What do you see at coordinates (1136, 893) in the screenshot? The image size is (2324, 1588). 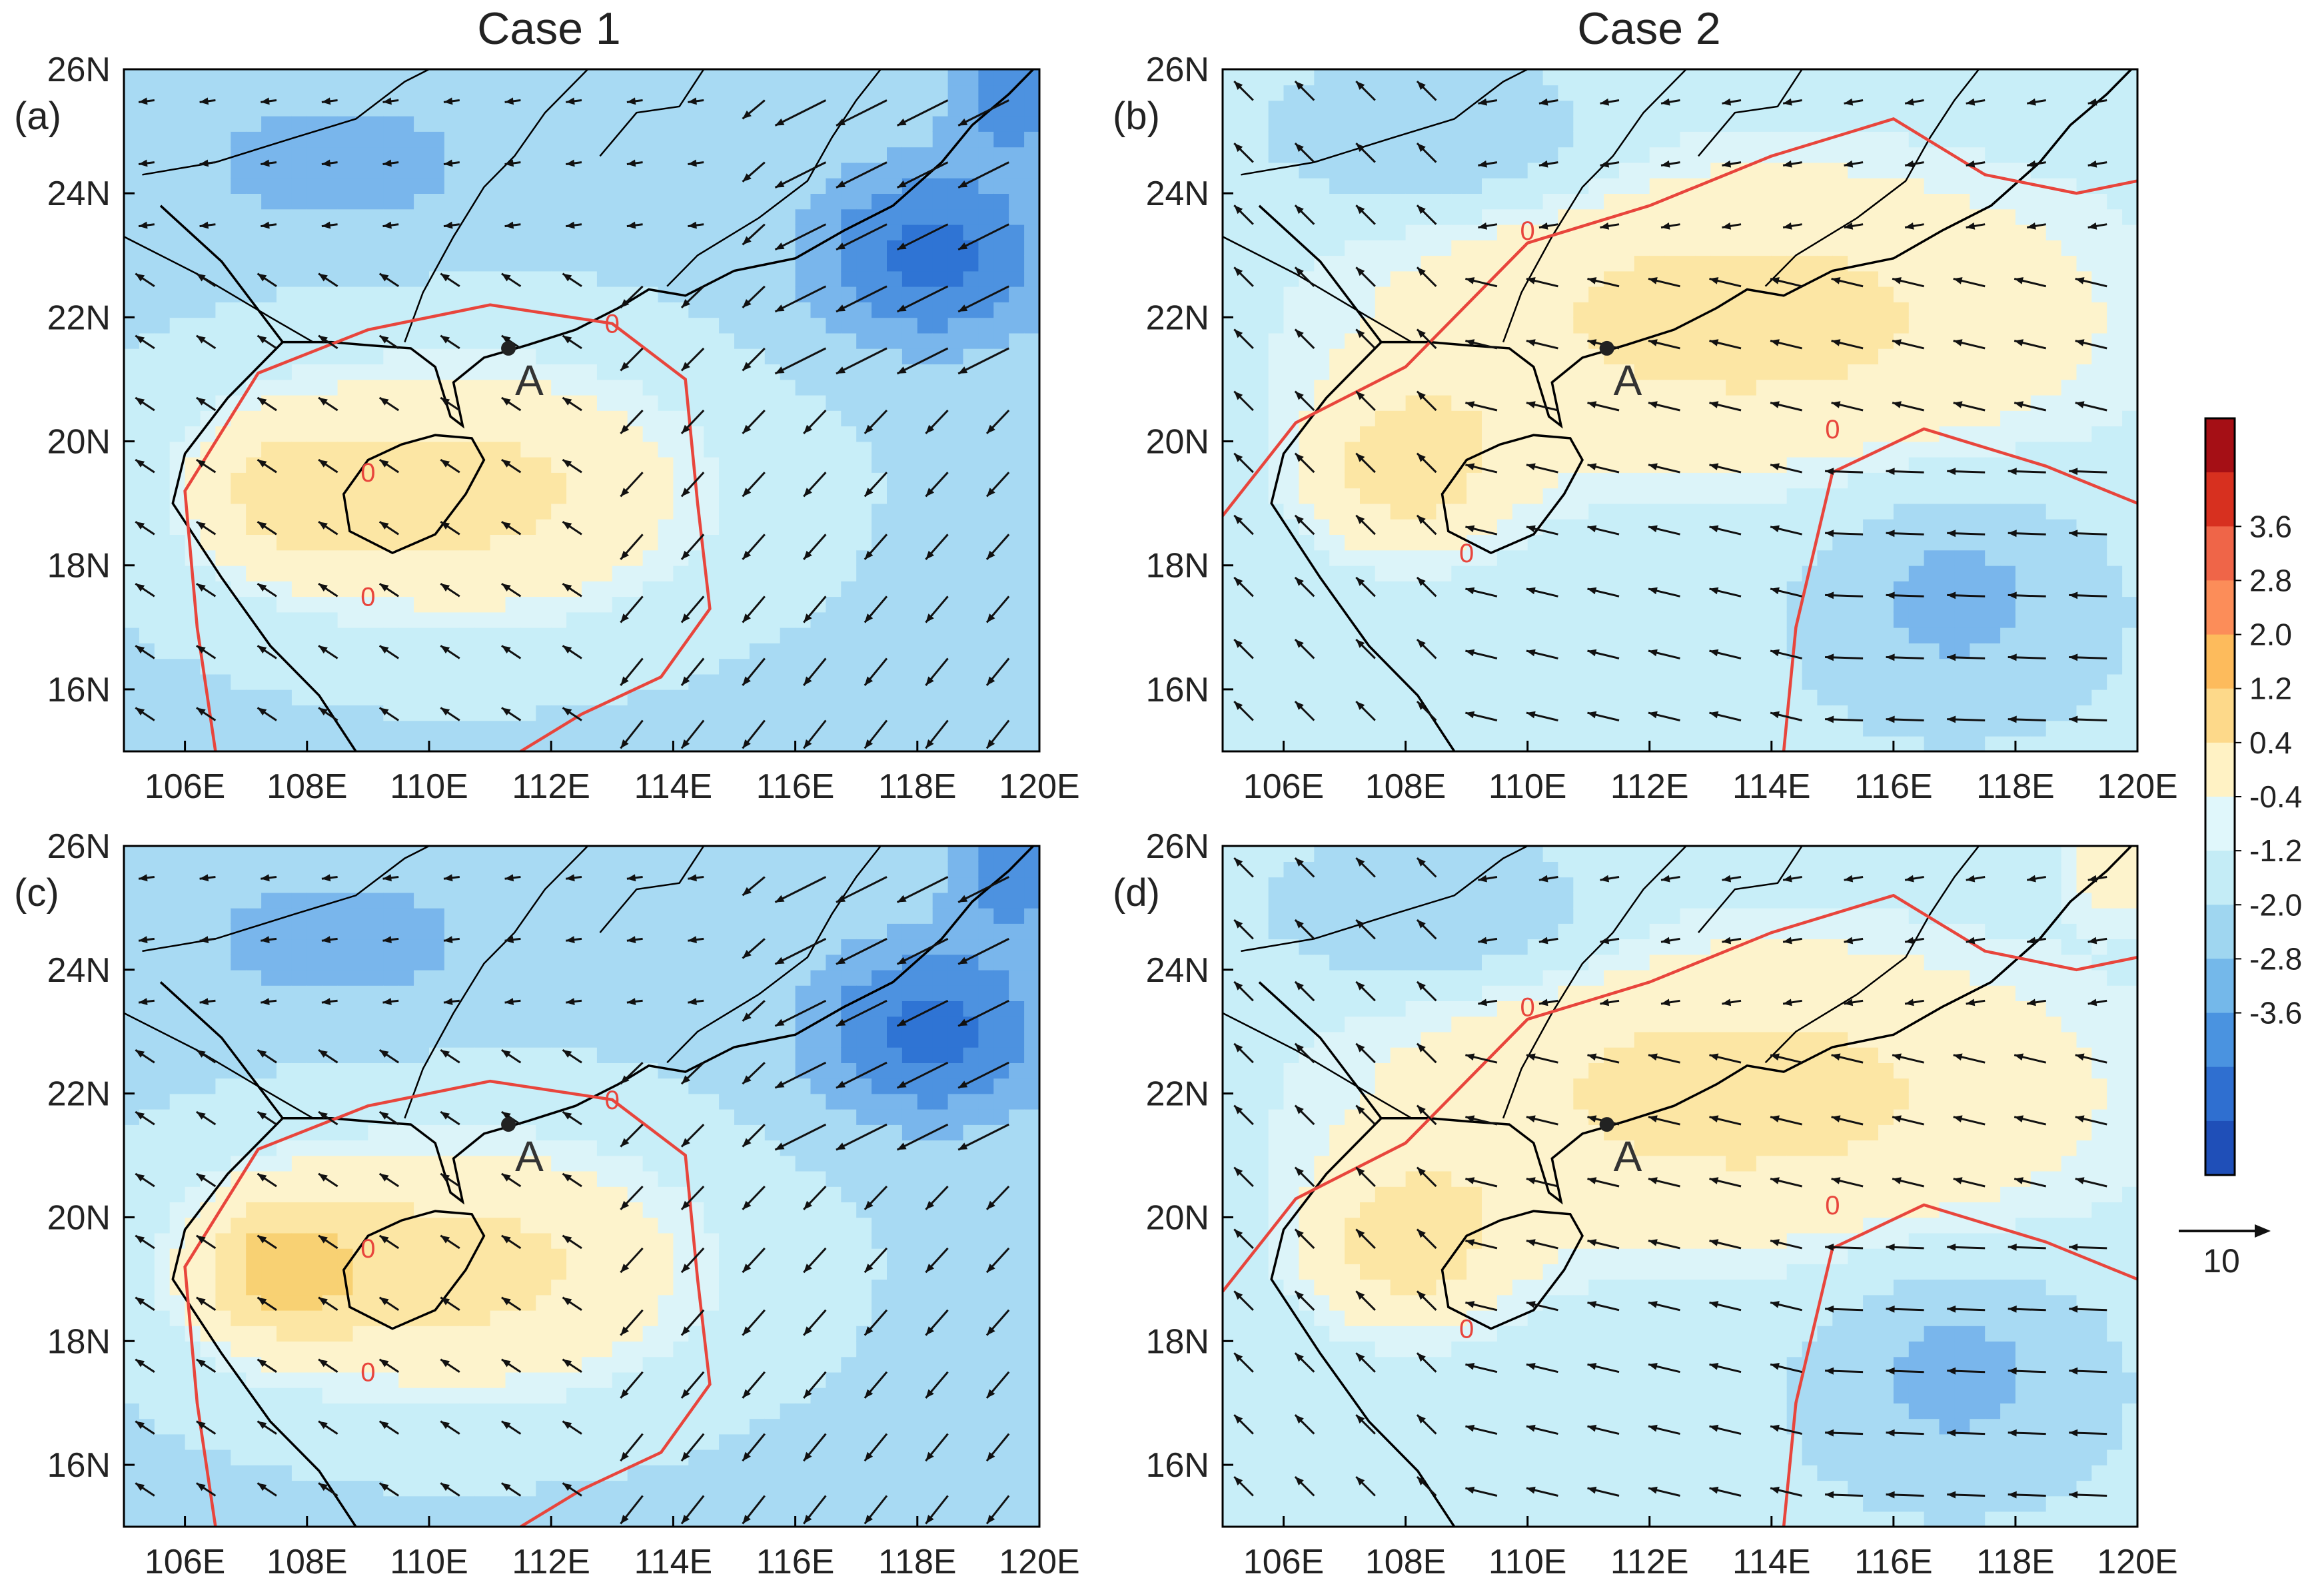 I see `panel-label: (d)` at bounding box center [1136, 893].